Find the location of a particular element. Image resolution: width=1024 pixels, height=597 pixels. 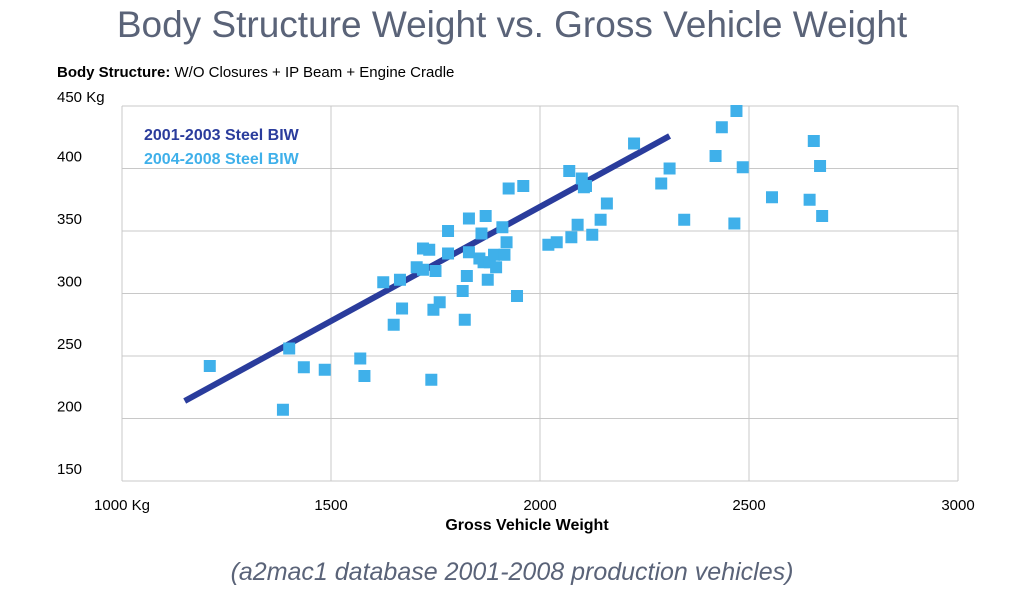

legend-entry: 2001-2003 Steel BIW is located at coordinates (222, 135).